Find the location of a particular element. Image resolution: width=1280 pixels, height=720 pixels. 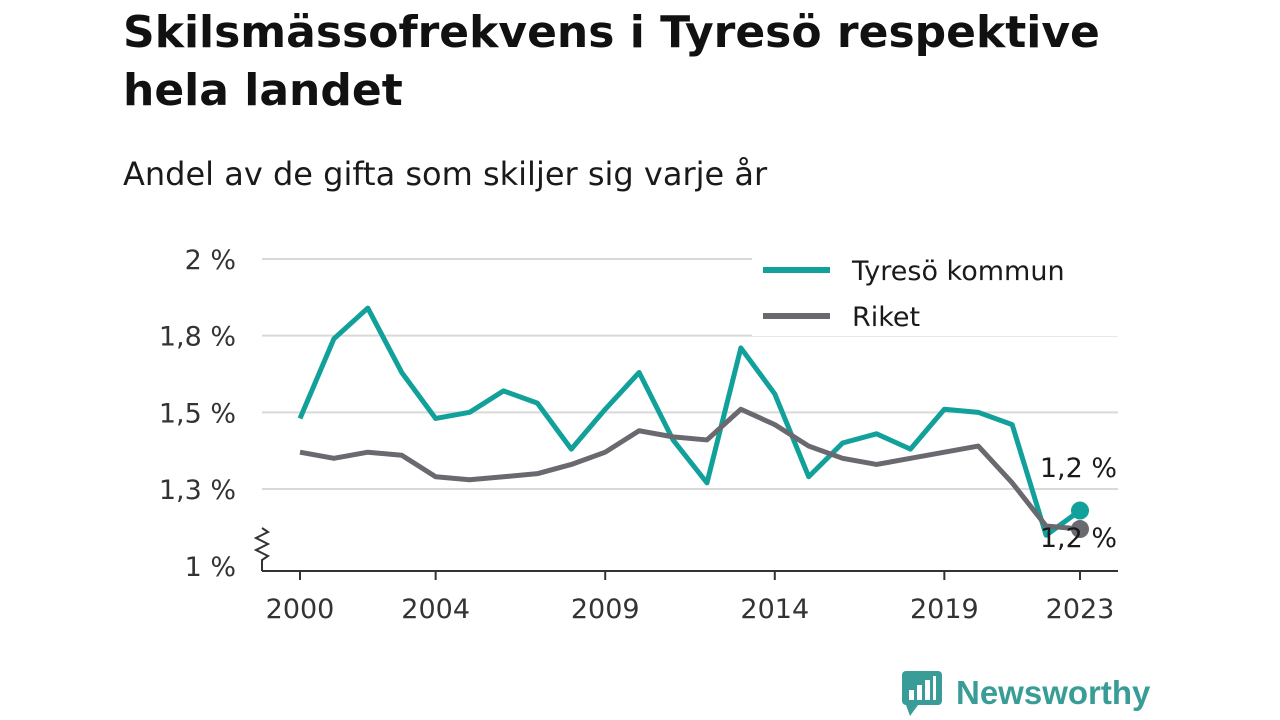

x-tick-label: 2019 is located at coordinates (944, 609).